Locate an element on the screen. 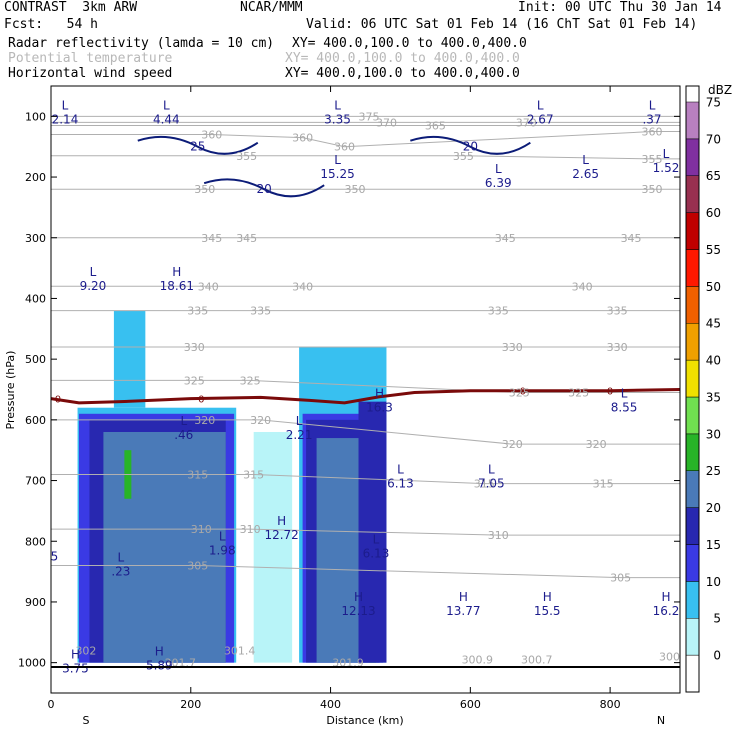  y-tick-label: 100 is located at coordinates (35, 116).